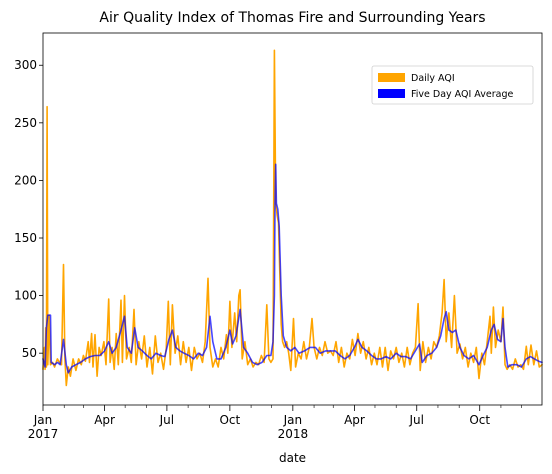 This screenshot has height=474, width=552. Describe the element at coordinates (43, 434) in the screenshot. I see `x-tick-year-0: 2017` at that location.